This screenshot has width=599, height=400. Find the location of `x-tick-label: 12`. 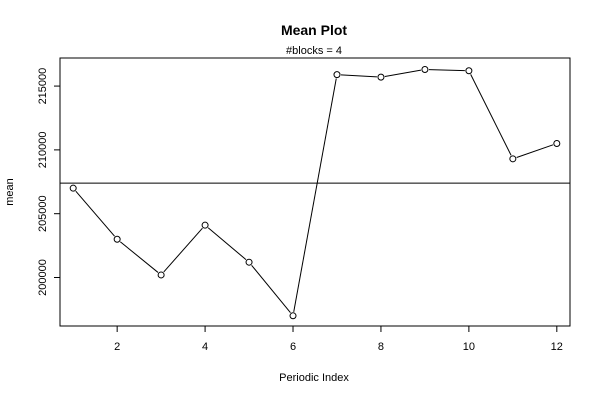

x-tick-label: 12 is located at coordinates (557, 347).